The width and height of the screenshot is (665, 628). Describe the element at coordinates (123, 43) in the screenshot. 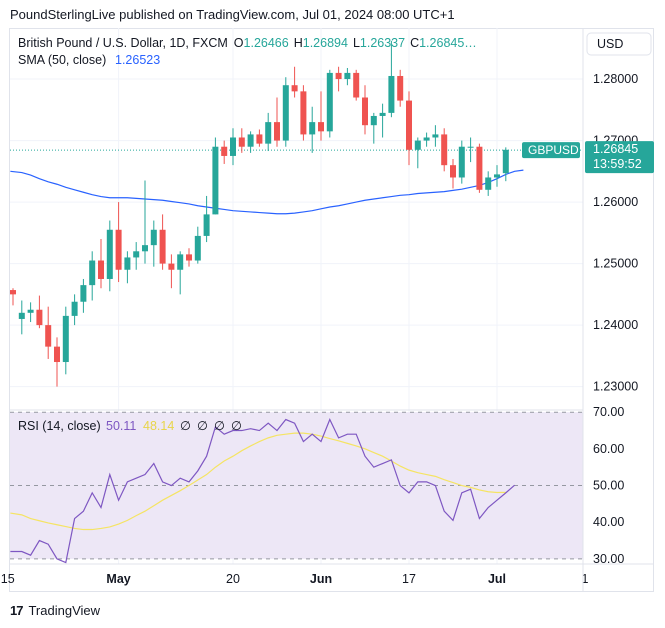

I see `legend-title: British Pound / U.S. Dollar, 1D, FXCM` at that location.